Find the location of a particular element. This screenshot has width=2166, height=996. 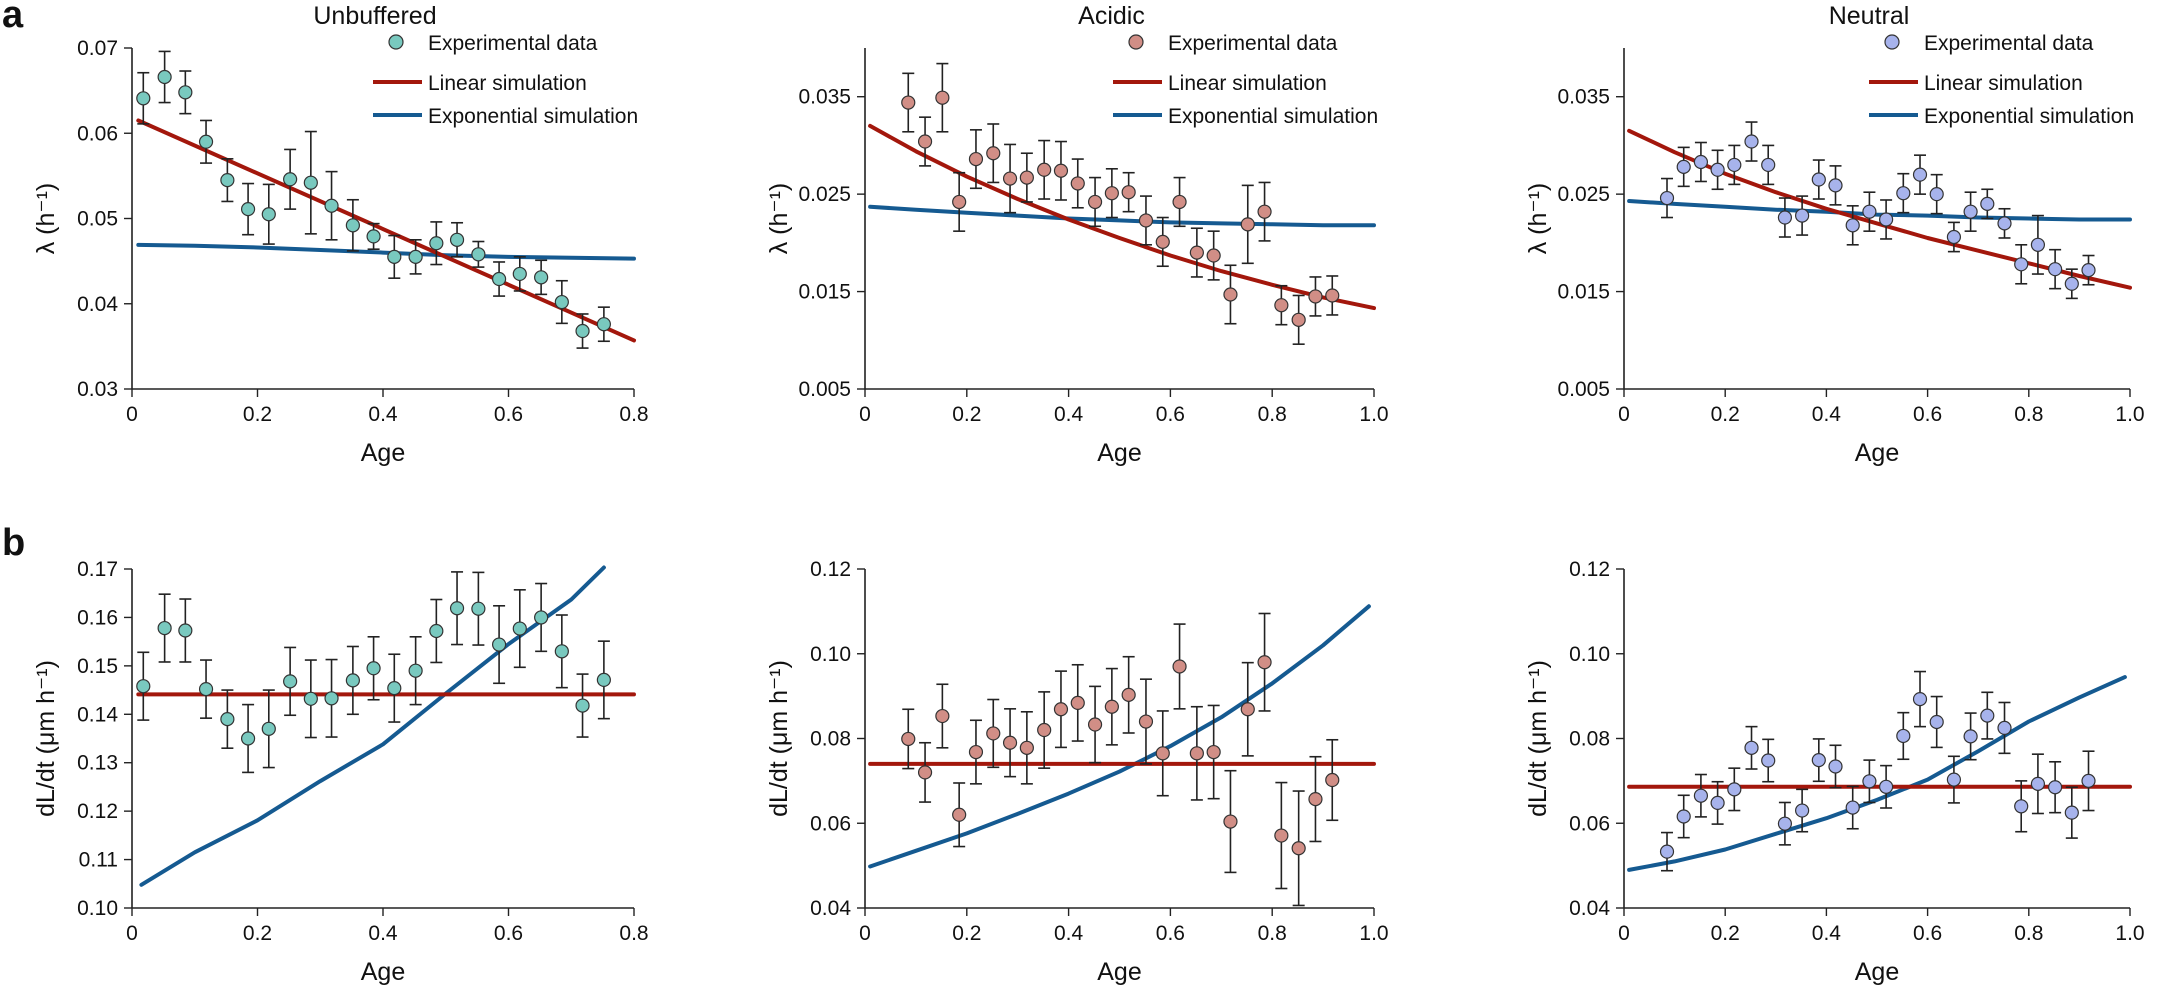

y-tick-label: 0.15 is located at coordinates (97, 666).